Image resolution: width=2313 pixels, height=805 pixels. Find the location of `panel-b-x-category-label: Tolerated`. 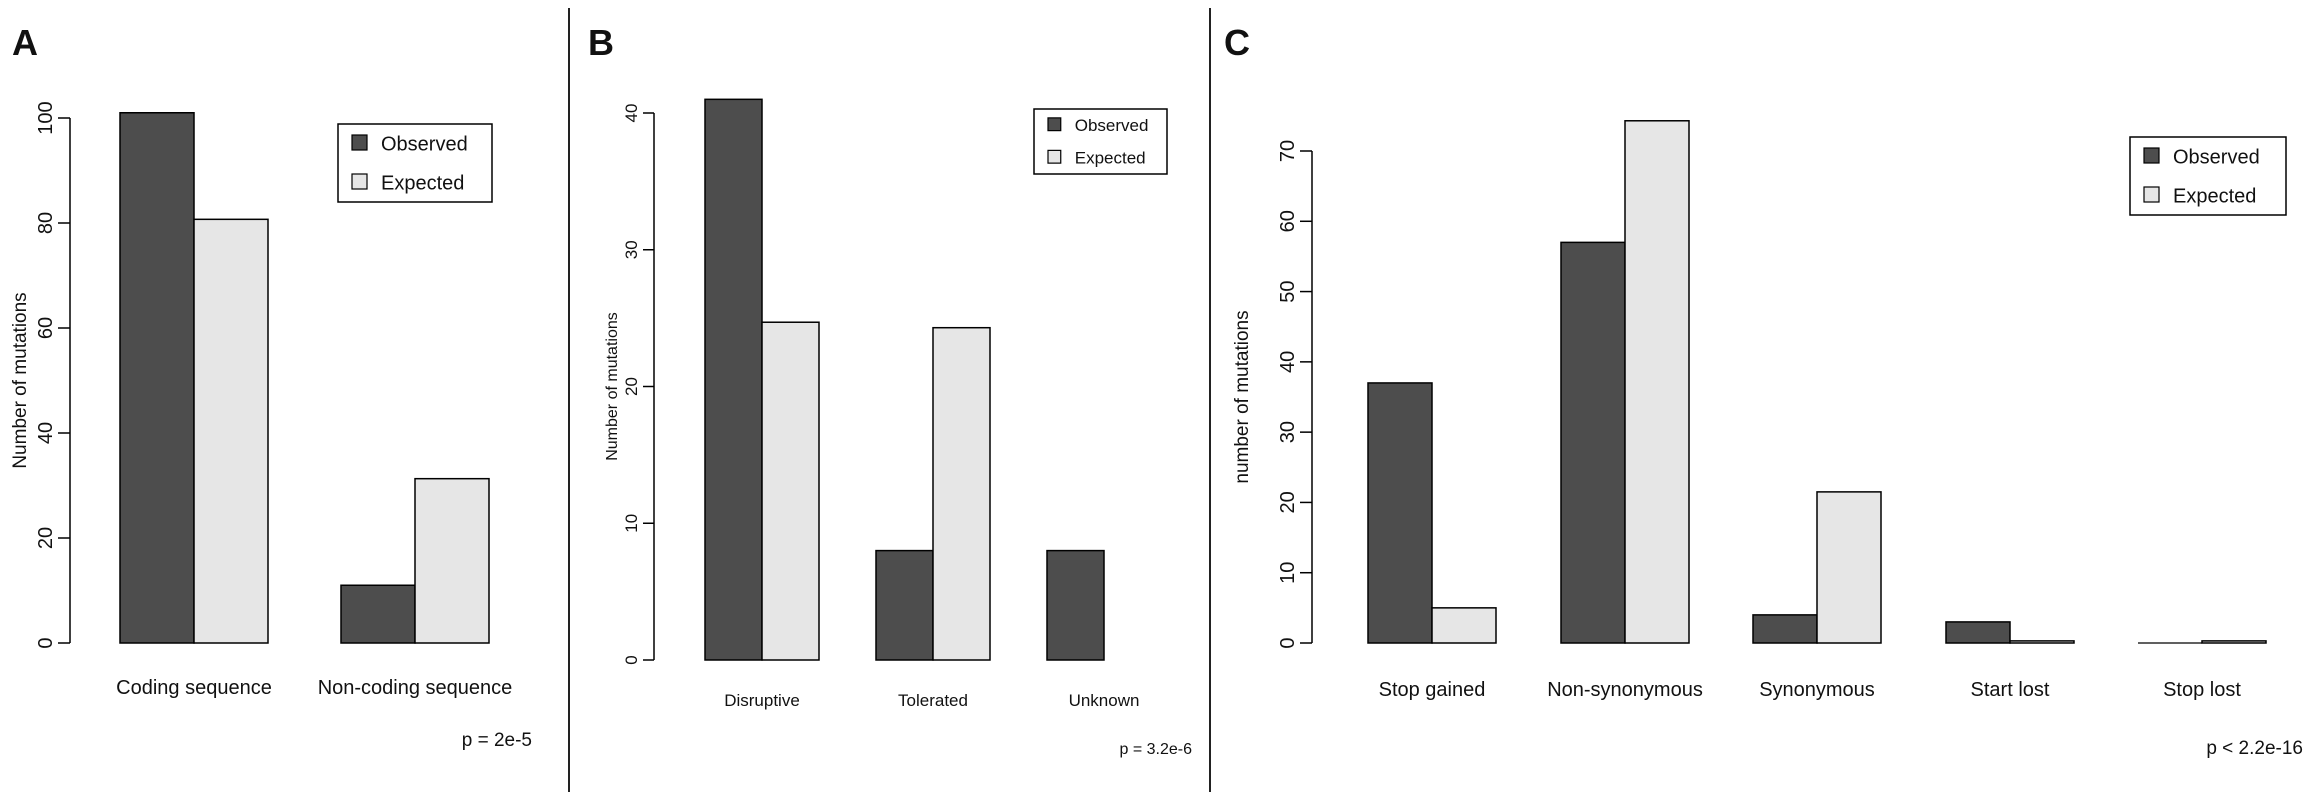

panel-b-x-category-label: Tolerated is located at coordinates (933, 700).